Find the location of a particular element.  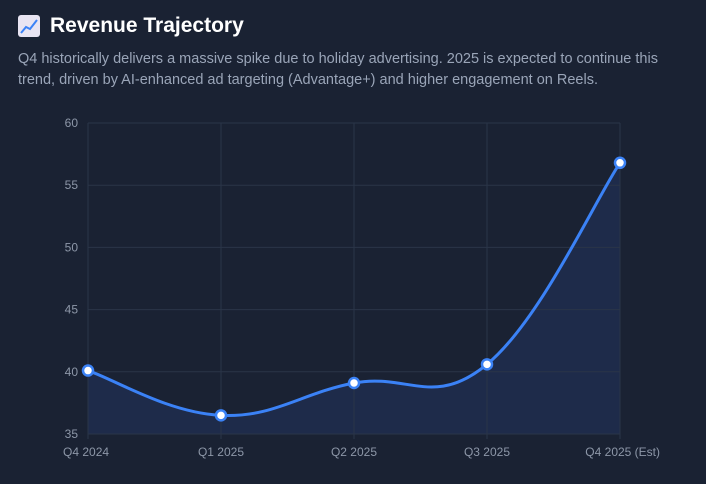

y-tick-label: 55 is located at coordinates (72, 185).